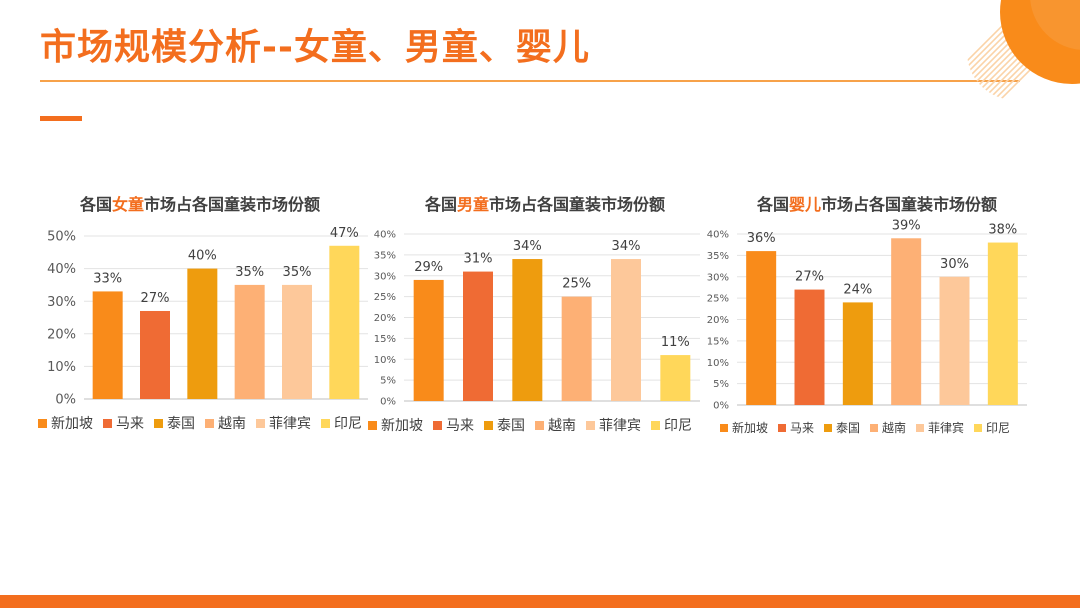 The width and height of the screenshot is (1080, 608). What do you see at coordinates (721, 384) in the screenshot?
I see `y-tick-label: 5%` at bounding box center [721, 384].